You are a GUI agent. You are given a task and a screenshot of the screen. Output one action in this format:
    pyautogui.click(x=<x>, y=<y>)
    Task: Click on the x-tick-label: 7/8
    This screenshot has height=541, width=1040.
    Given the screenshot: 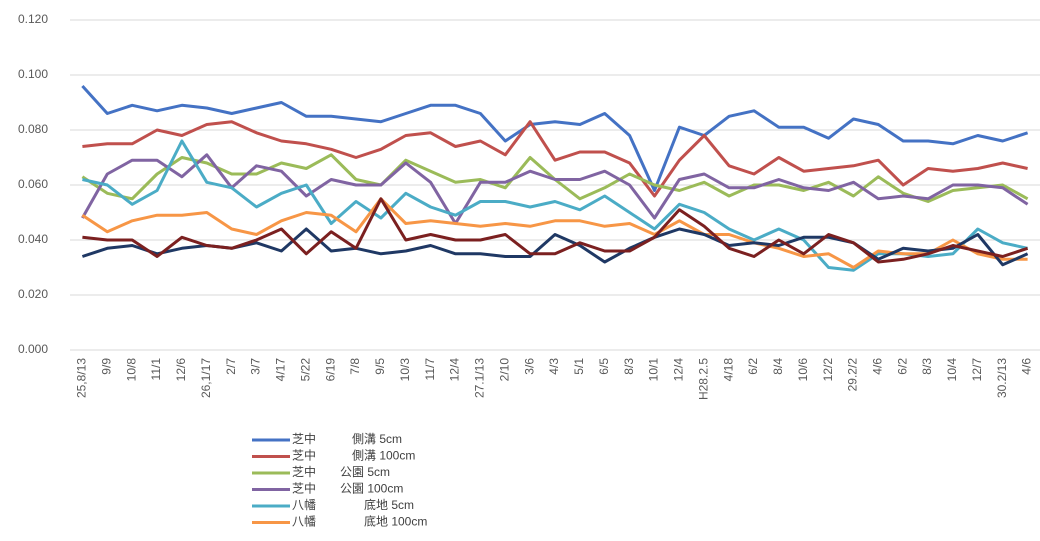 What is the action you would take?
    pyautogui.click(x=355, y=366)
    